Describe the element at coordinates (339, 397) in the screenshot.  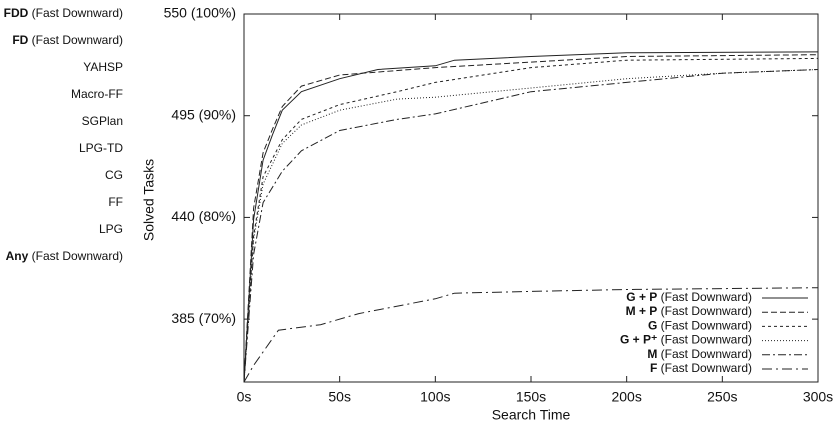
I see `x-tick-label: 50s` at that location.